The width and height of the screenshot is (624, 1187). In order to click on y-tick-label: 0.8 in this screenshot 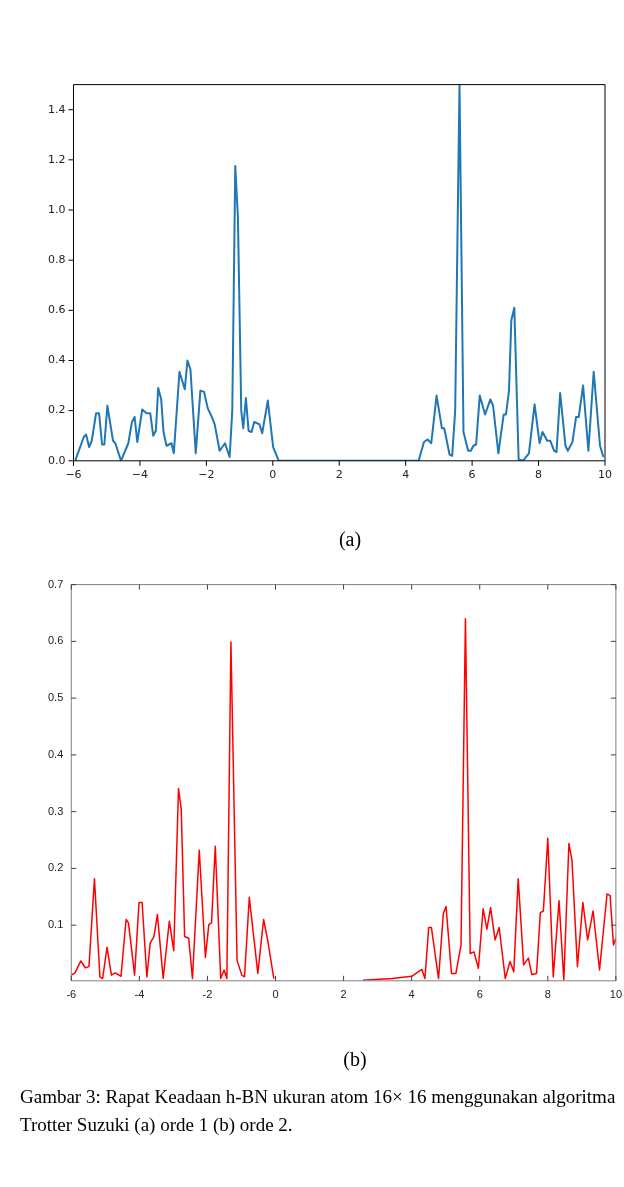, I will do `click(56, 260)`.